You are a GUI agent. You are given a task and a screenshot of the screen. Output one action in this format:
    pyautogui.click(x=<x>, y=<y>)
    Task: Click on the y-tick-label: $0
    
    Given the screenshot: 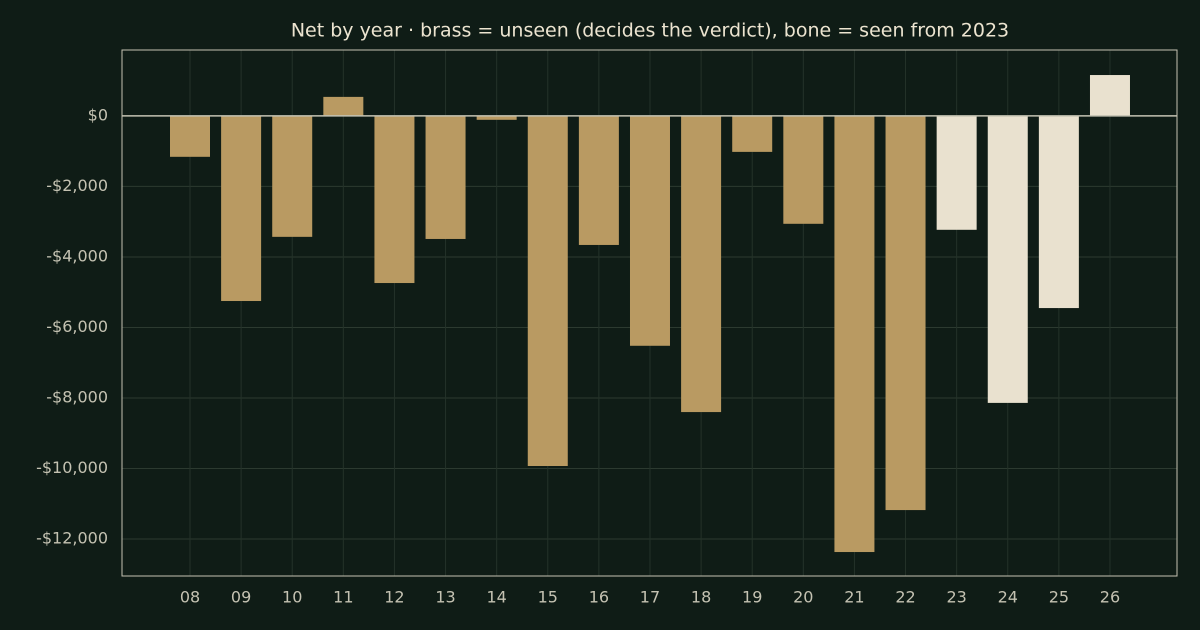 What is the action you would take?
    pyautogui.click(x=98, y=114)
    